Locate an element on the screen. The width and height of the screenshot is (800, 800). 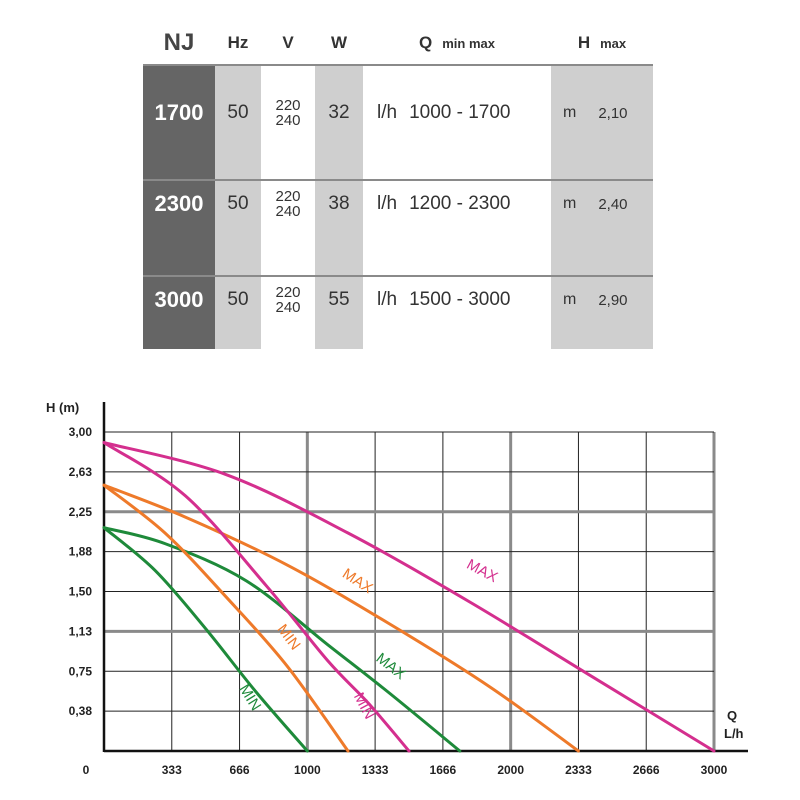
voltage-header: V is located at coordinates (288, 42).